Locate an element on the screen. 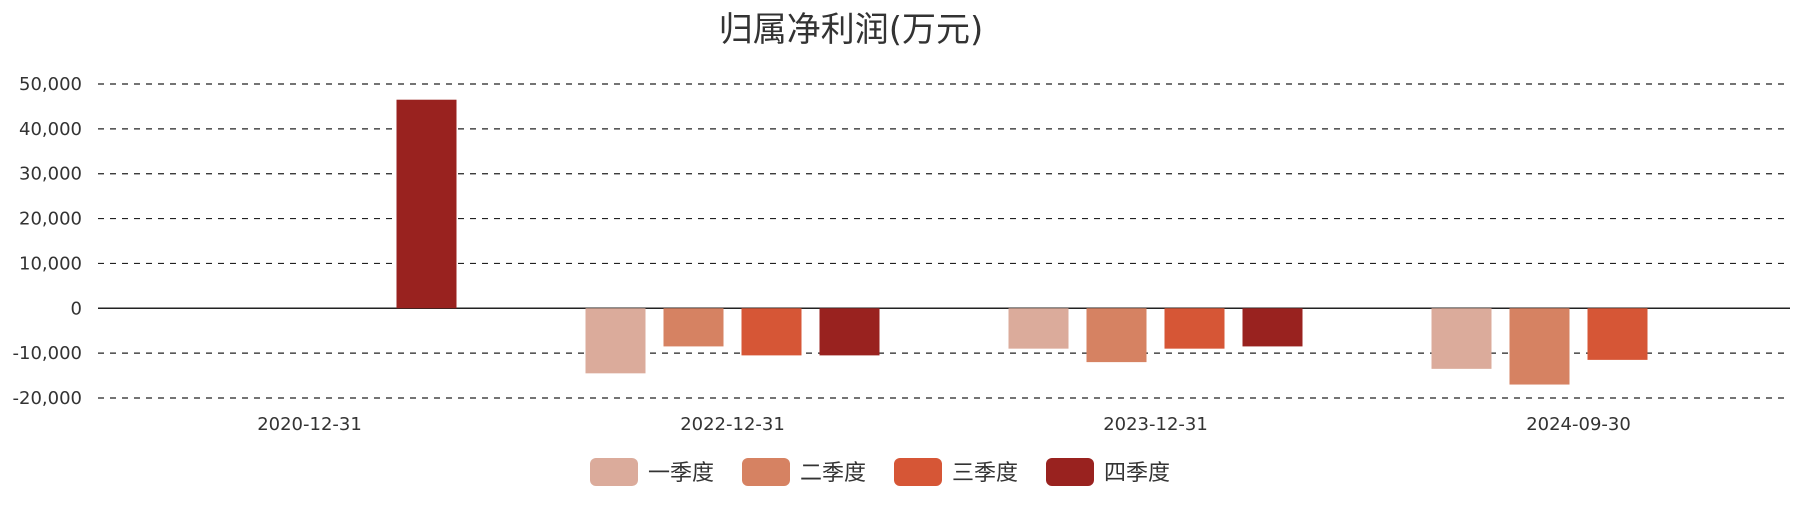  legend-item-三季度: 三季度 is located at coordinates (956, 472).